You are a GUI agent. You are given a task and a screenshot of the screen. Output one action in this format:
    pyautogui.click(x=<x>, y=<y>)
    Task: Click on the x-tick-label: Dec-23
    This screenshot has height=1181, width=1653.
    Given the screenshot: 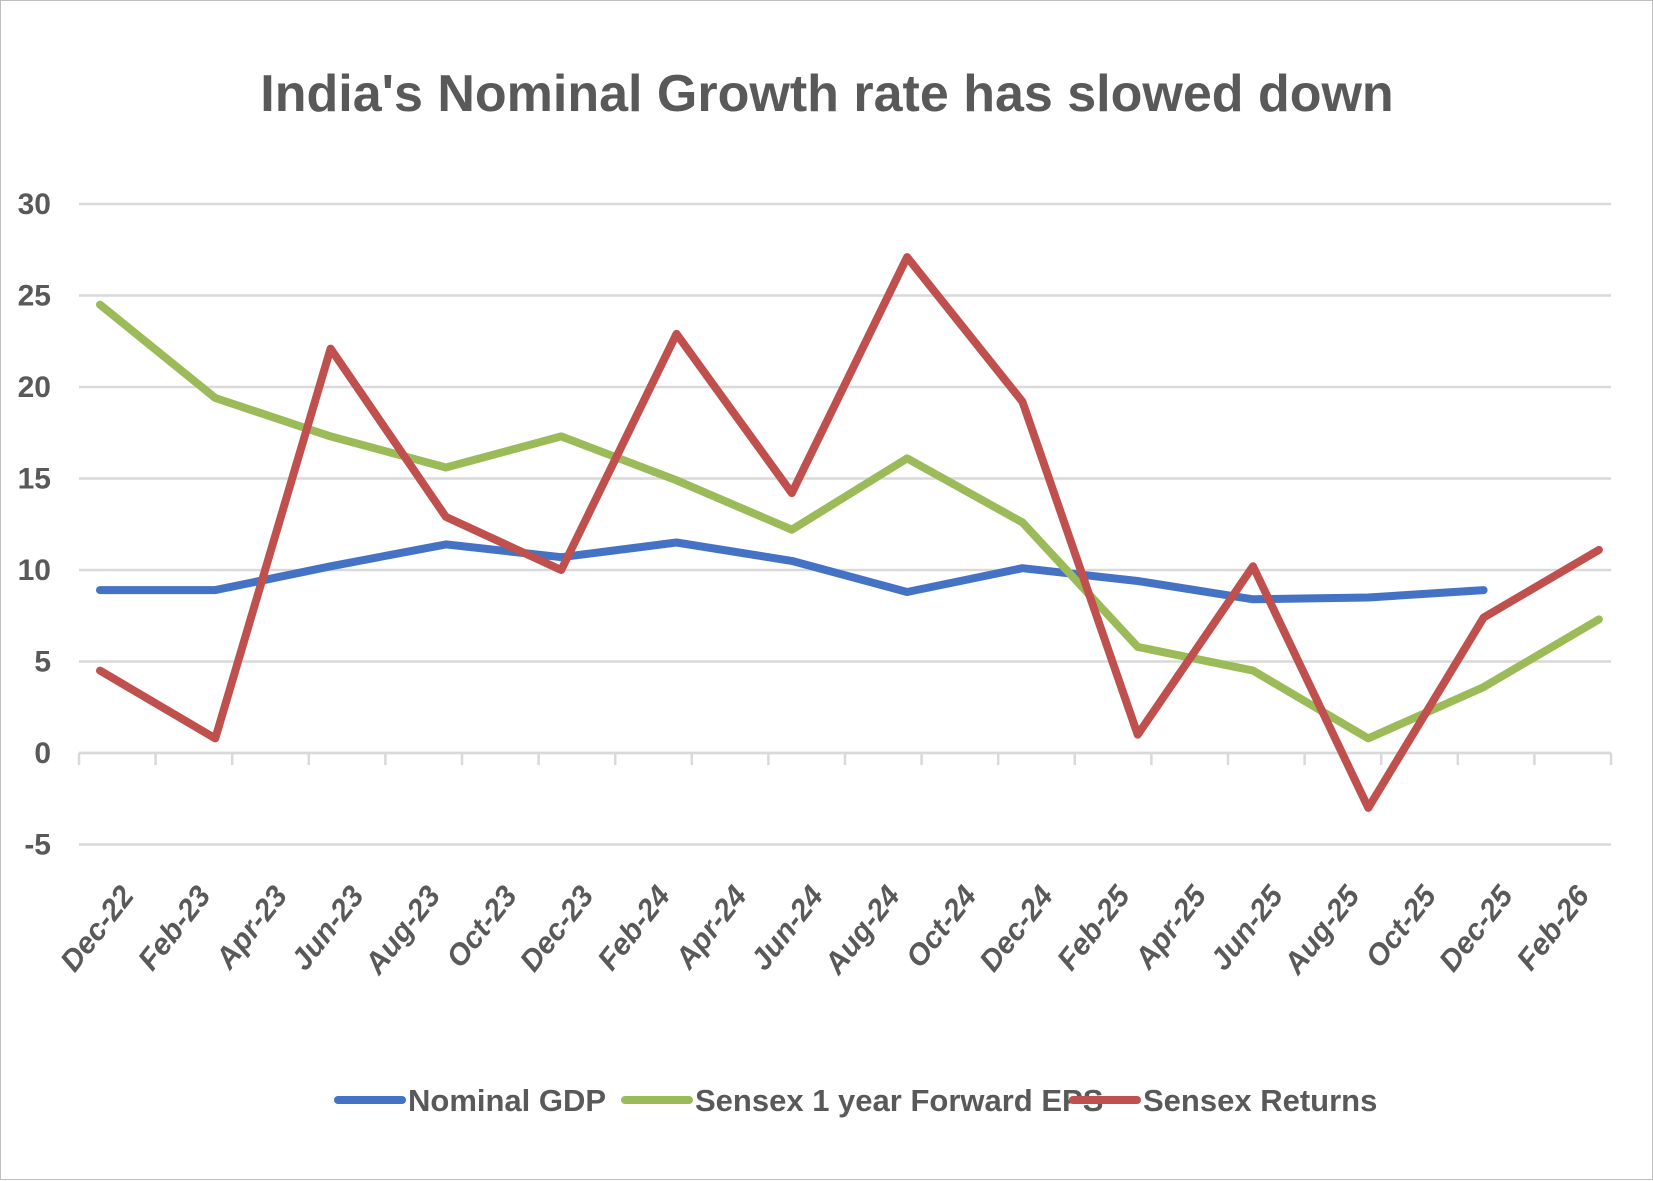 What is the action you would take?
    pyautogui.click(x=557, y=929)
    